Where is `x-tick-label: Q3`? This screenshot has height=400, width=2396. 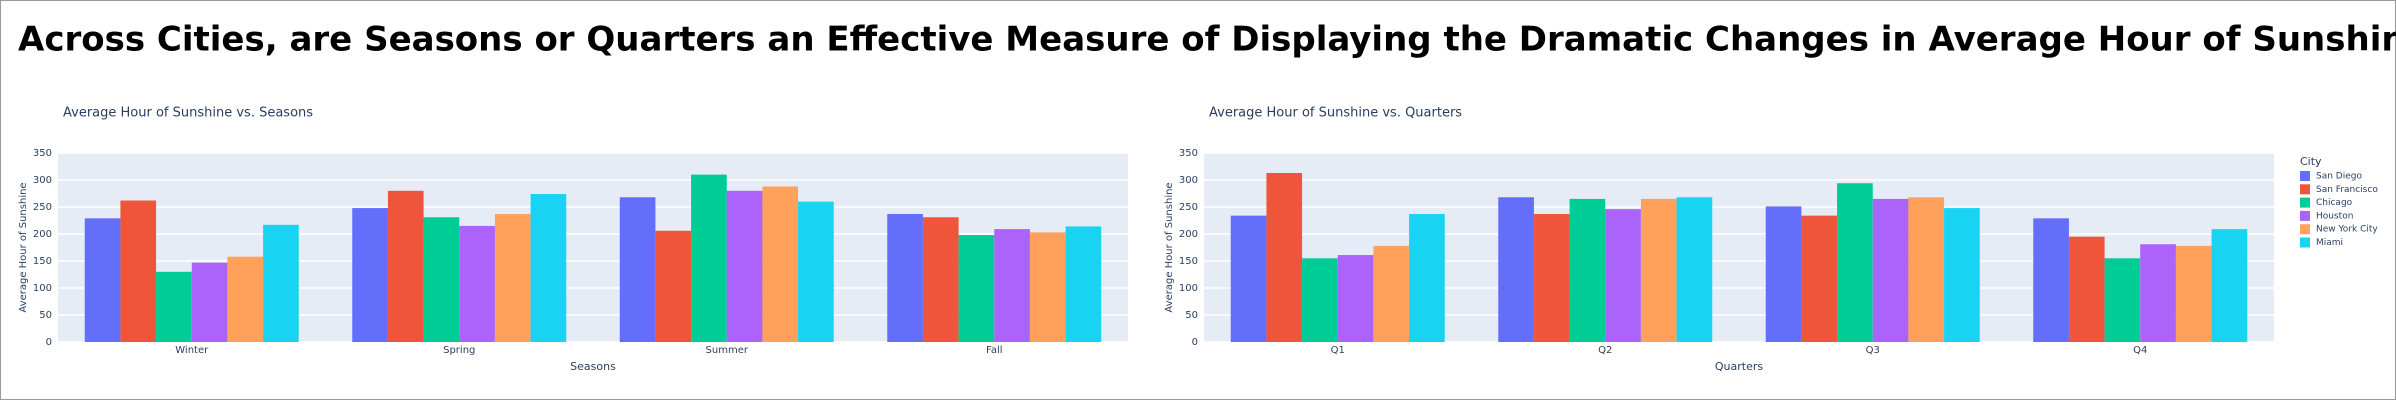 x-tick-label: Q3 is located at coordinates (1873, 350).